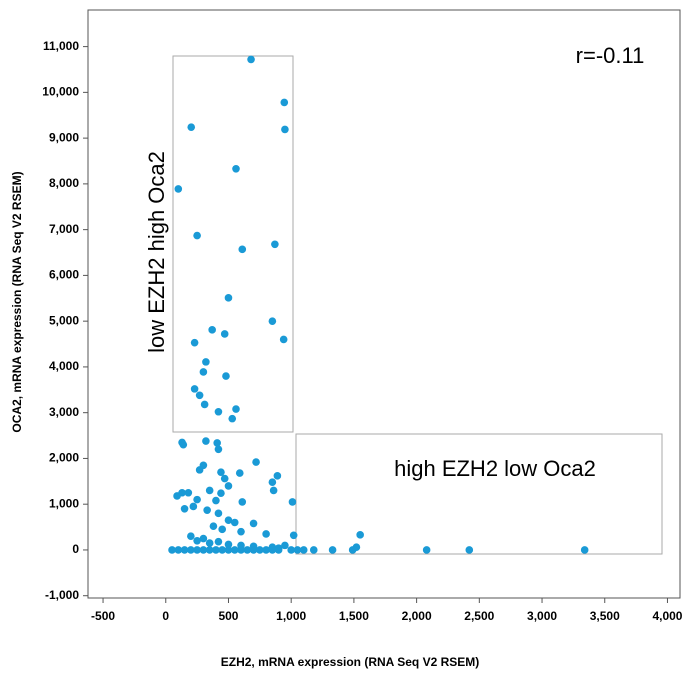 The image size is (699, 677). I want to click on y-tick-label: 9,000, so click(64, 137).